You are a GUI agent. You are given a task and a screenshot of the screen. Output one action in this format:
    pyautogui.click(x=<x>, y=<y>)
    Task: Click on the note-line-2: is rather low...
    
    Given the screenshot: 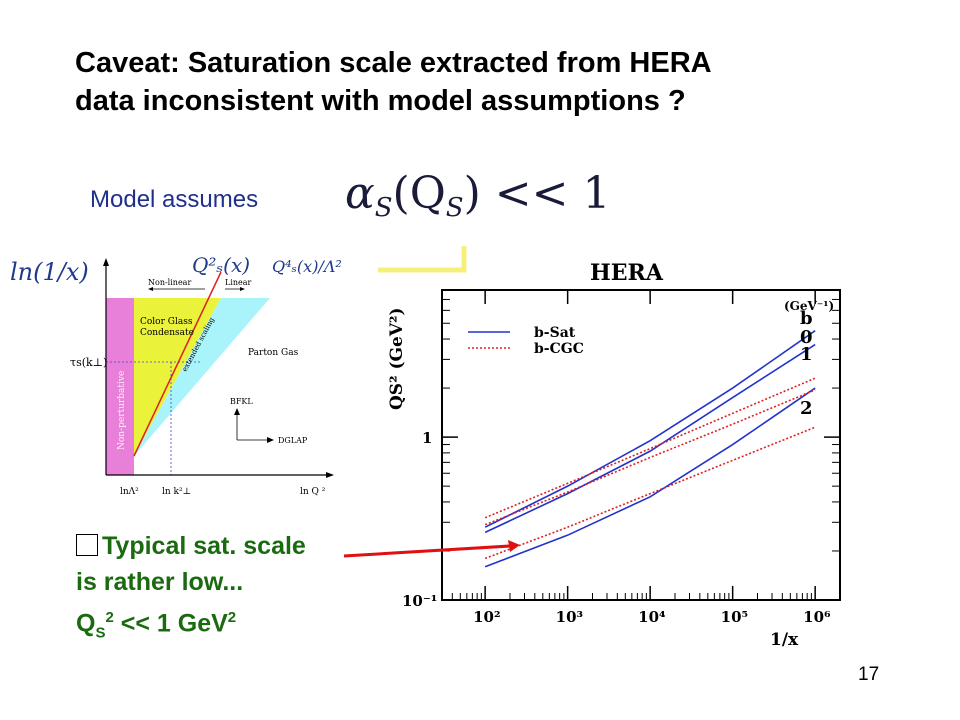 What is the action you would take?
    pyautogui.click(x=160, y=582)
    